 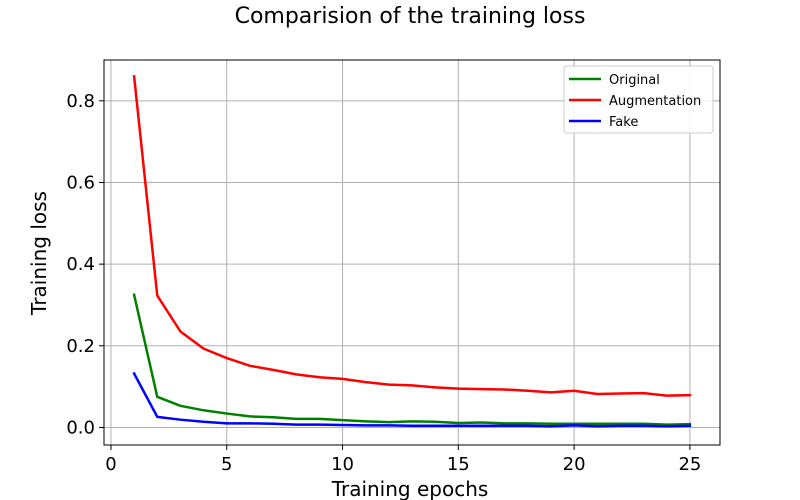 What do you see at coordinates (80, 264) in the screenshot?
I see `y-tick-label: 0.4` at bounding box center [80, 264].